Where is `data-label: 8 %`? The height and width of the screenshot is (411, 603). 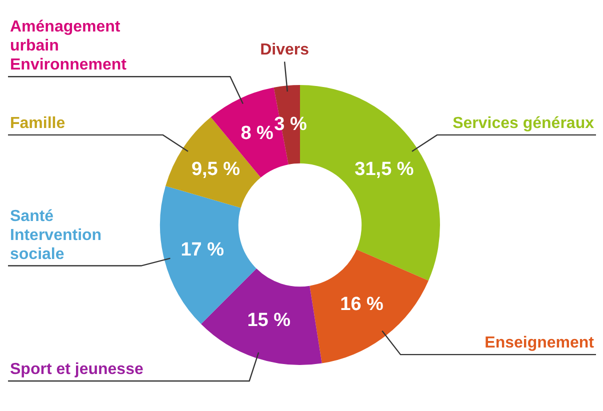 data-label: 8 % is located at coordinates (257, 133).